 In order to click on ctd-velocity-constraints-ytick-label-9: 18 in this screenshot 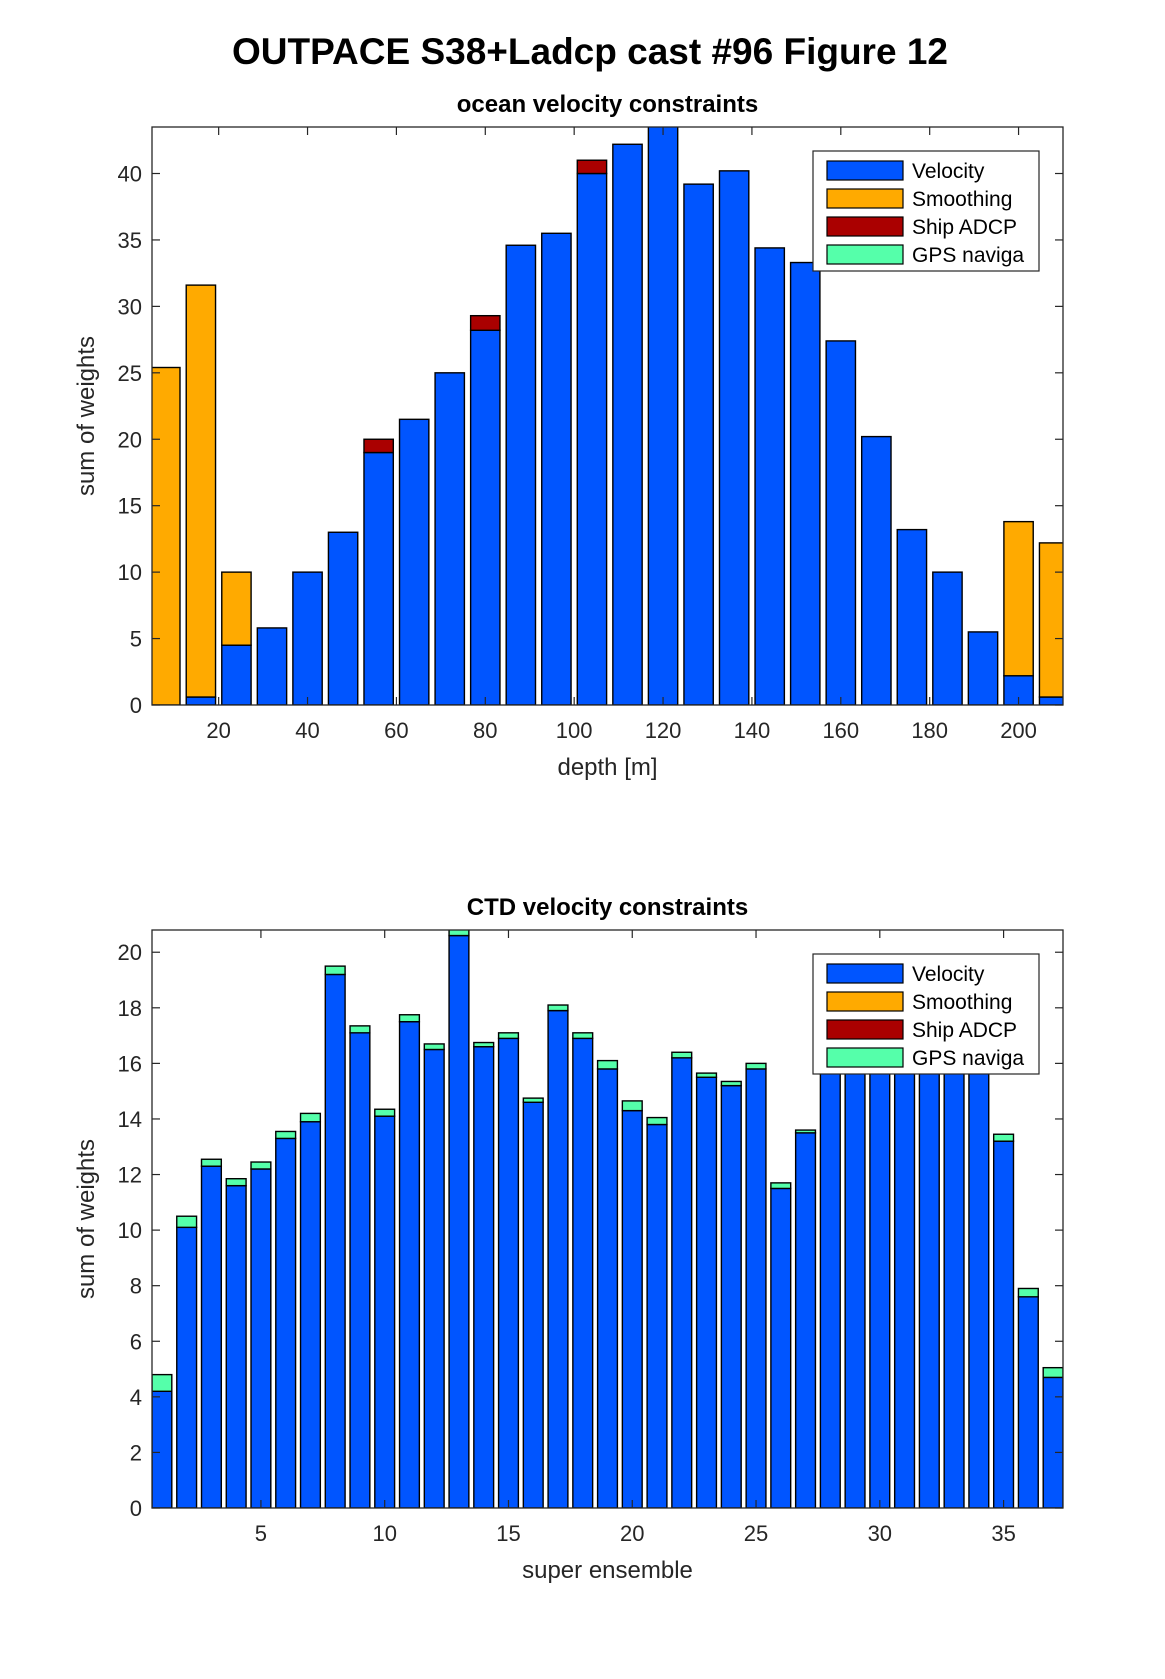, I will do `click(130, 1008)`.